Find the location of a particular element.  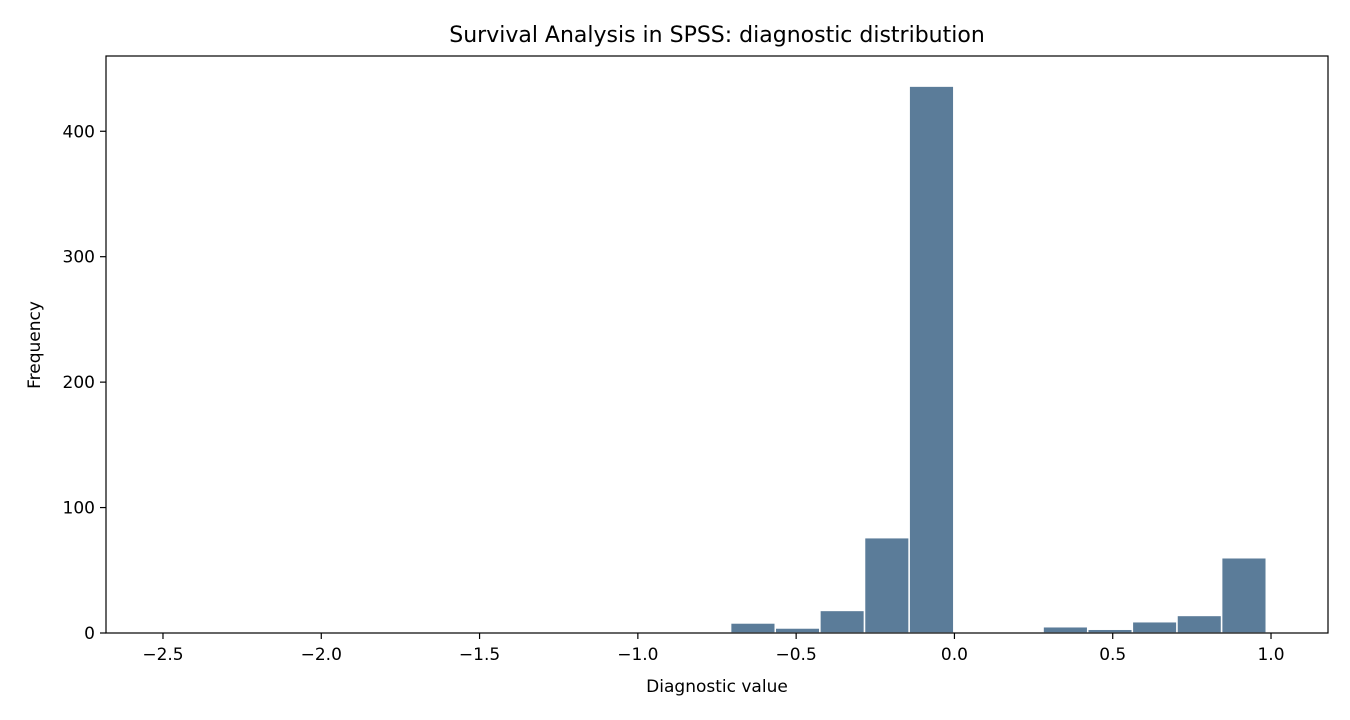

x-tick-label: −1.0 is located at coordinates (637, 655).